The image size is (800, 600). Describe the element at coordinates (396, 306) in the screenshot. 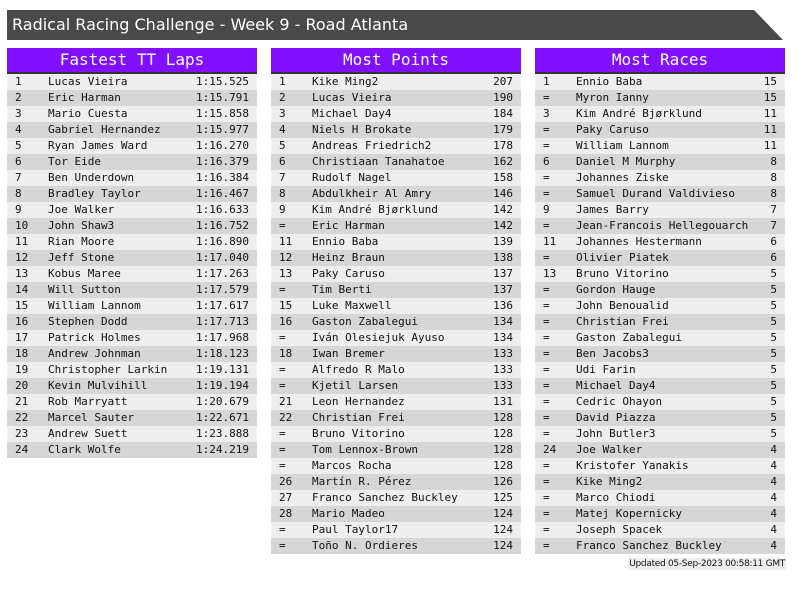

I see `table-row: 15 Luke Maxwell 136` at that location.